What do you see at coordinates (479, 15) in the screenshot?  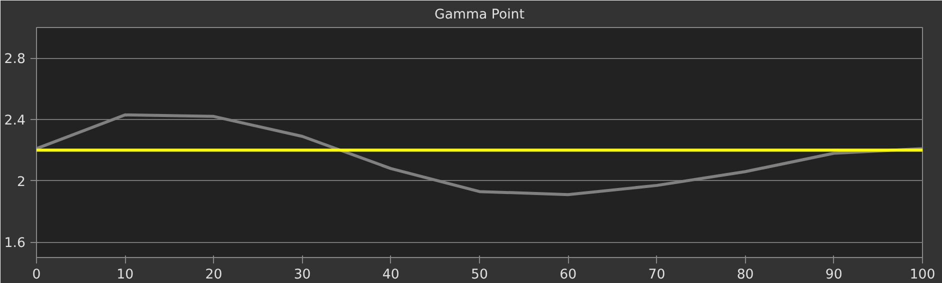 I see `chart-title: Gamma Point` at bounding box center [479, 15].